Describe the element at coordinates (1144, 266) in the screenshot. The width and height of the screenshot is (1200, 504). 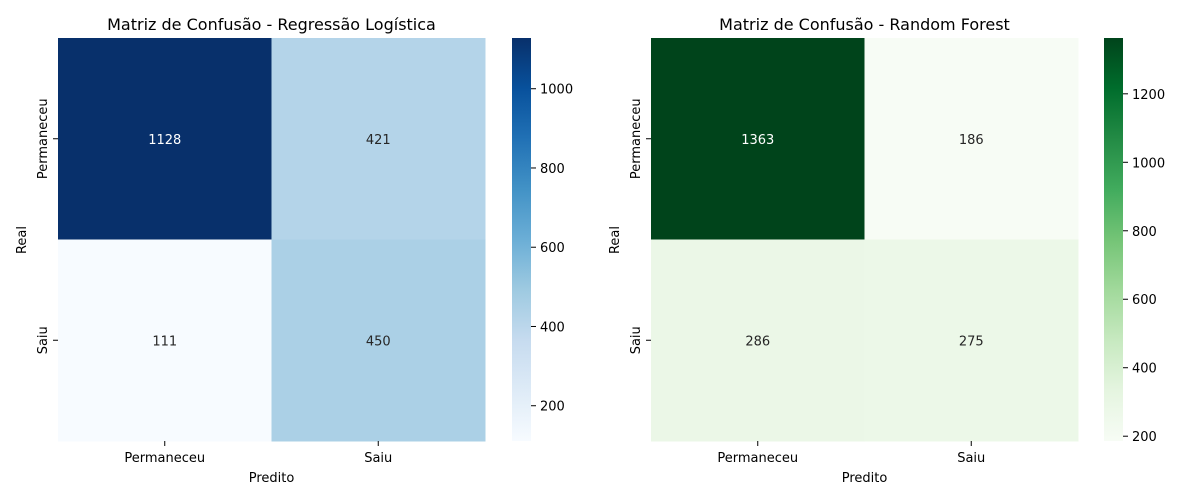
I see `colorbar-ticks: 200 400 600 800 1000 1200` at that location.